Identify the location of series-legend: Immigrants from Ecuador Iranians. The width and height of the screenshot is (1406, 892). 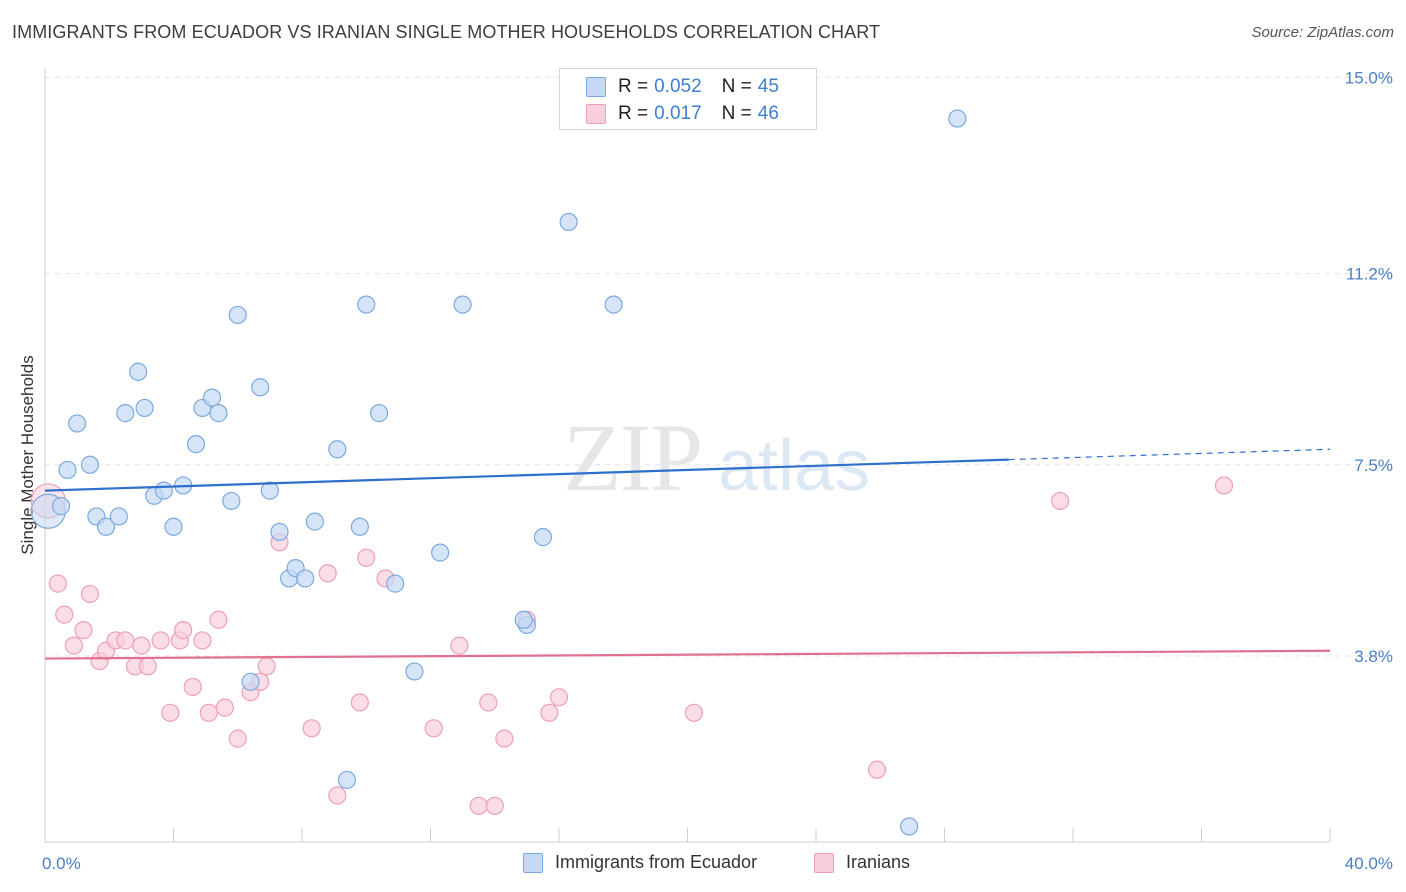
(703, 864).